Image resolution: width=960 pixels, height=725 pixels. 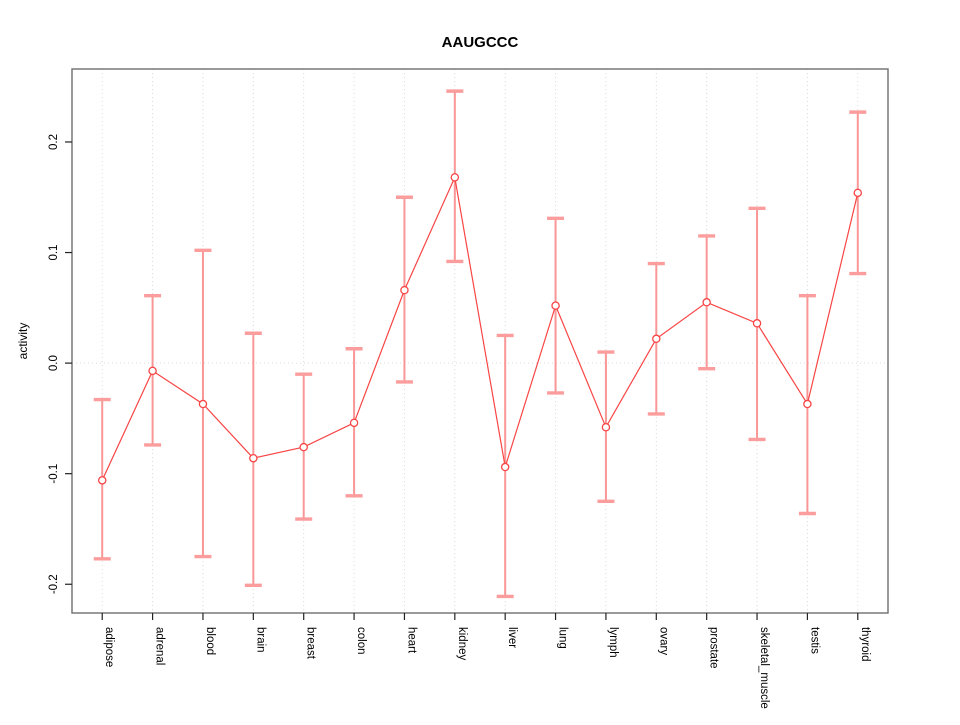 I want to click on y-tick-label: 0.0, so click(x=54, y=363).